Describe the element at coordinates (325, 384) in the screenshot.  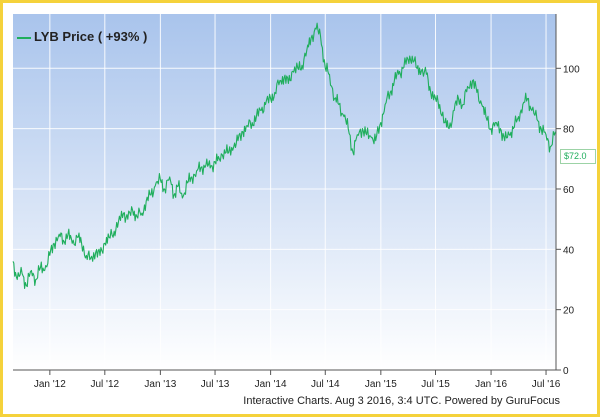
I see `x-tick-label: Jul '14` at that location.